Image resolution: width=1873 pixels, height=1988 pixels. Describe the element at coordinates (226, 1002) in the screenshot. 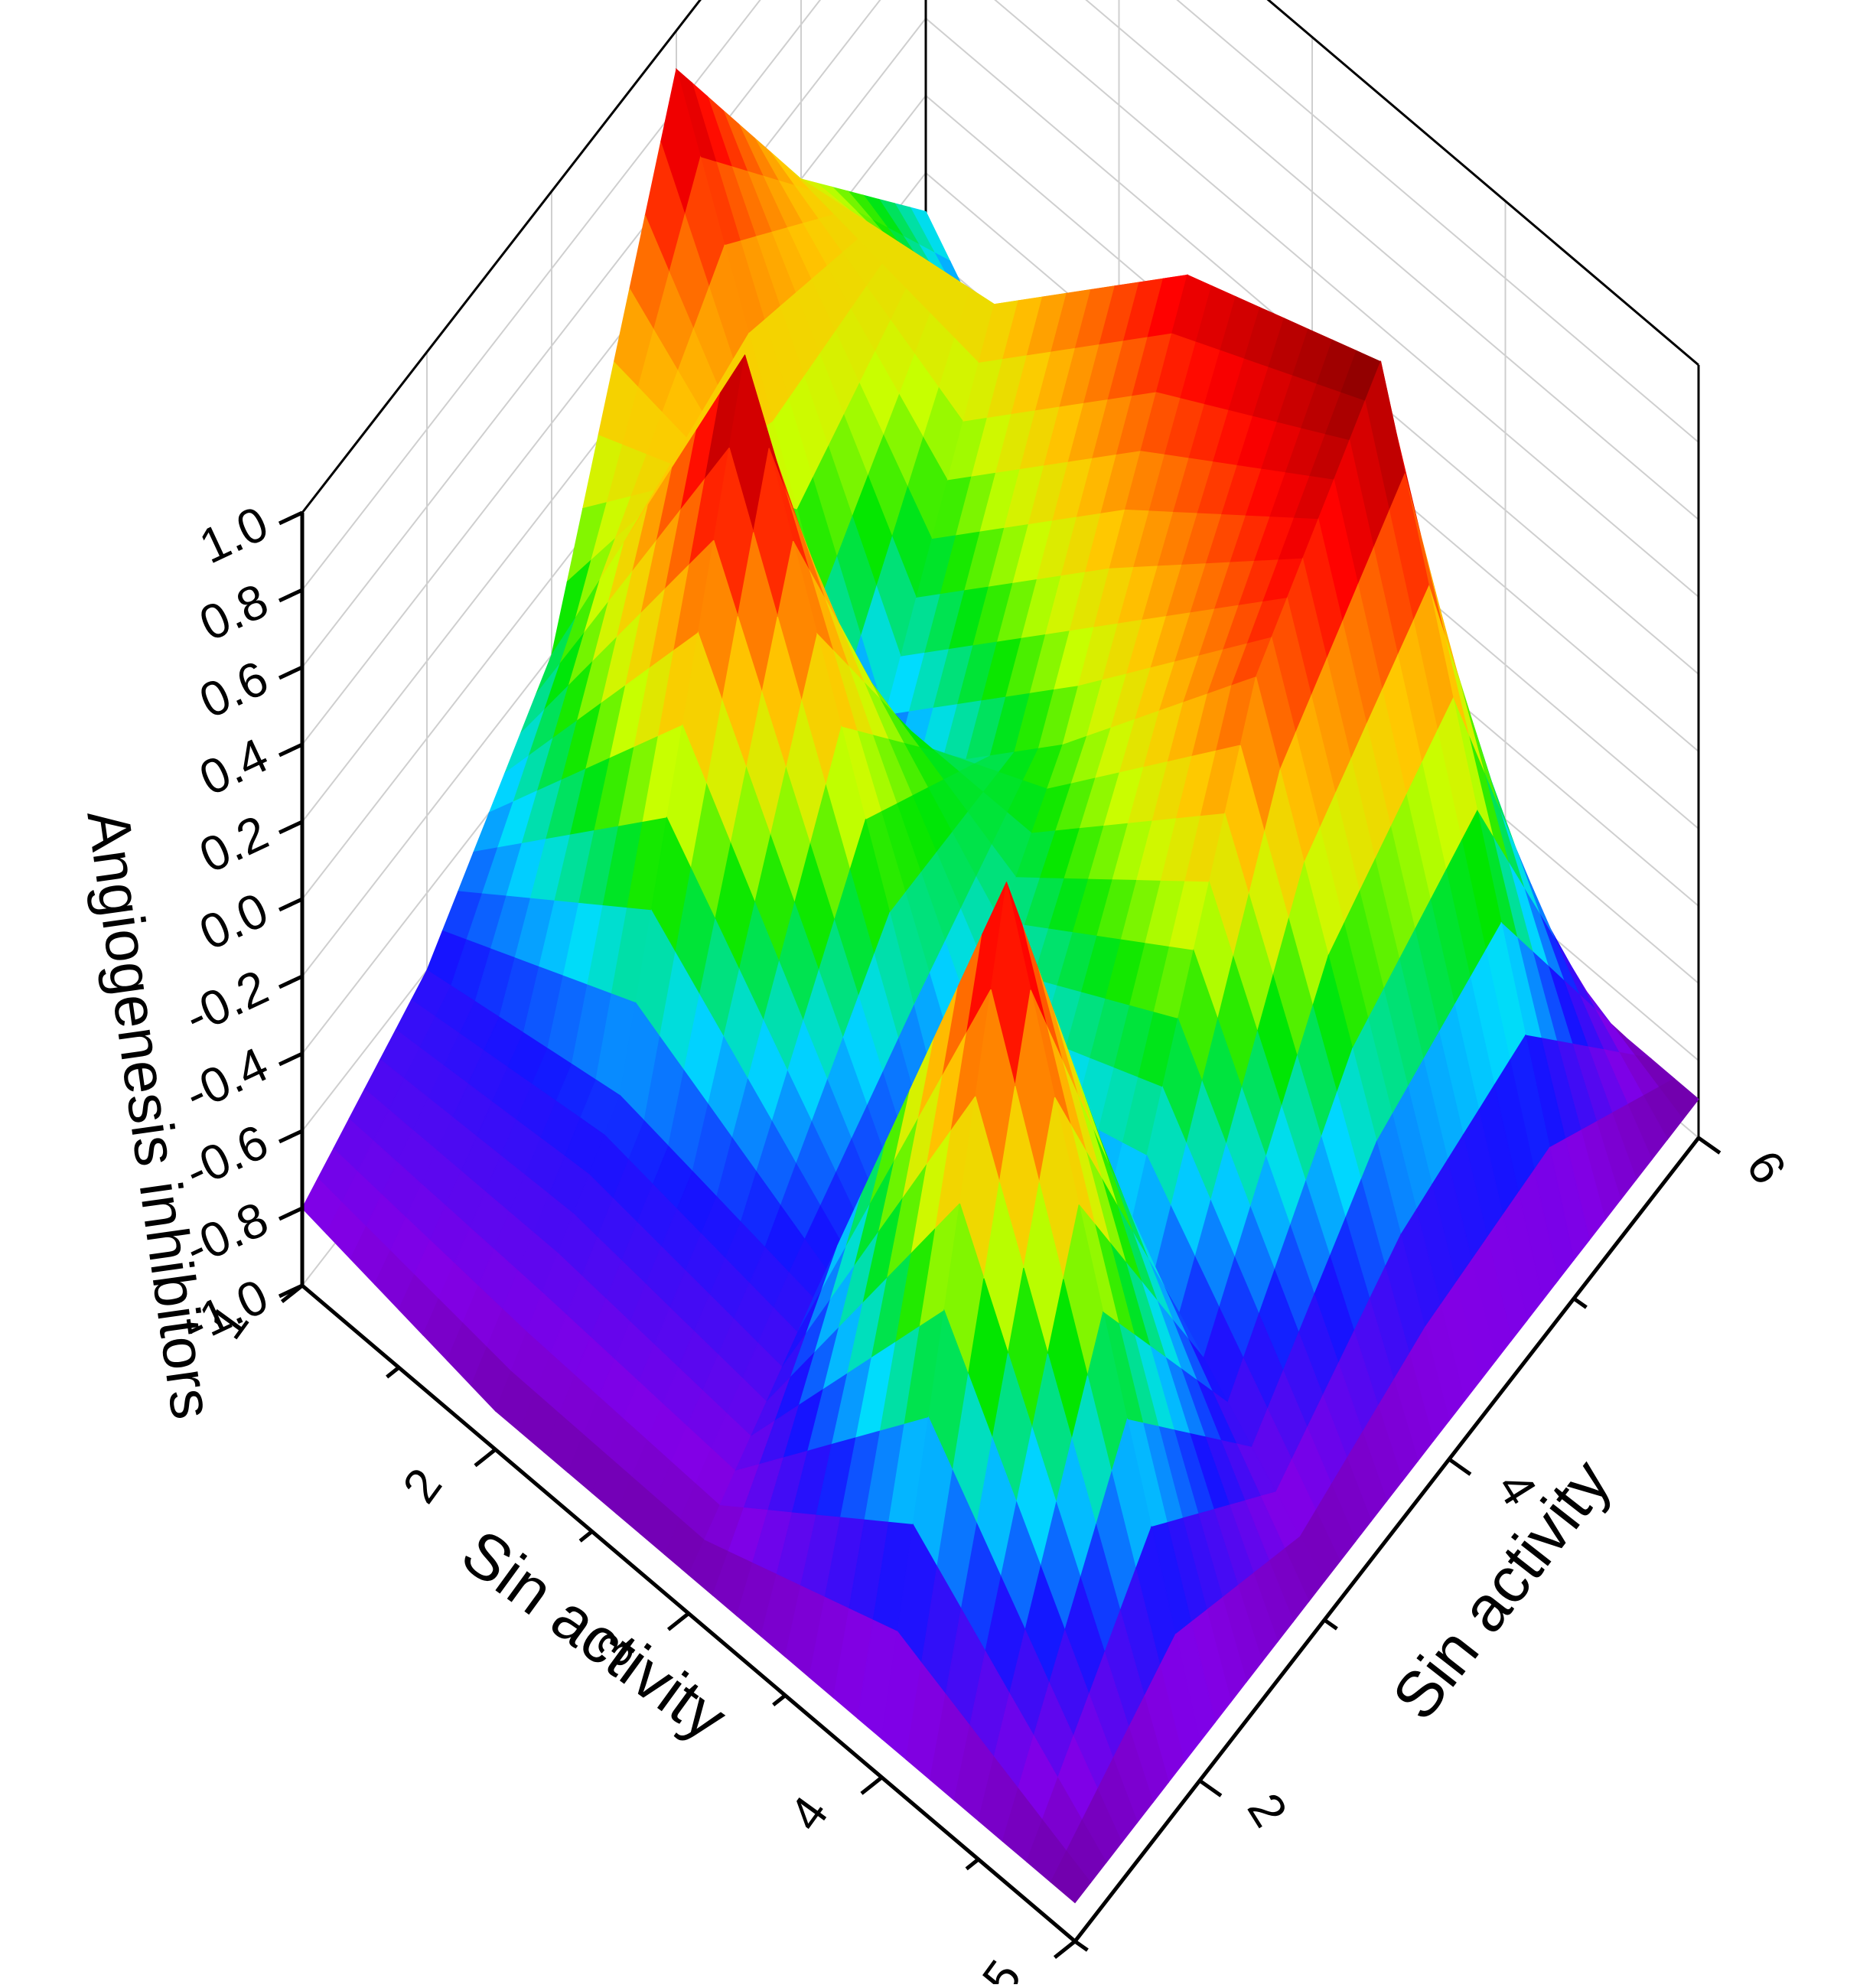

I see `z-tick-label: -0.2` at that location.